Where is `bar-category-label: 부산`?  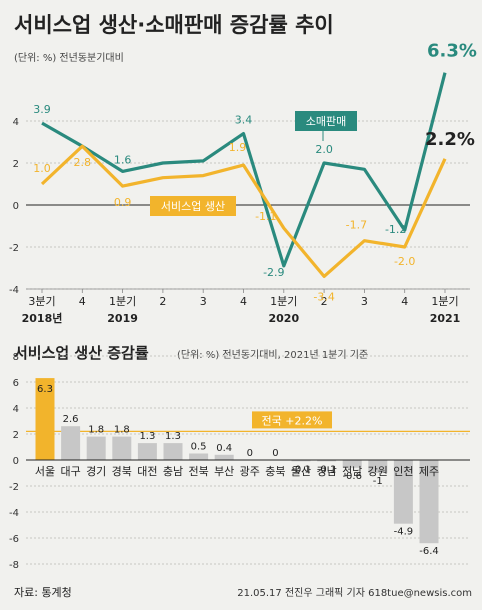
bar-category-label: 부산 is located at coordinates (224, 471).